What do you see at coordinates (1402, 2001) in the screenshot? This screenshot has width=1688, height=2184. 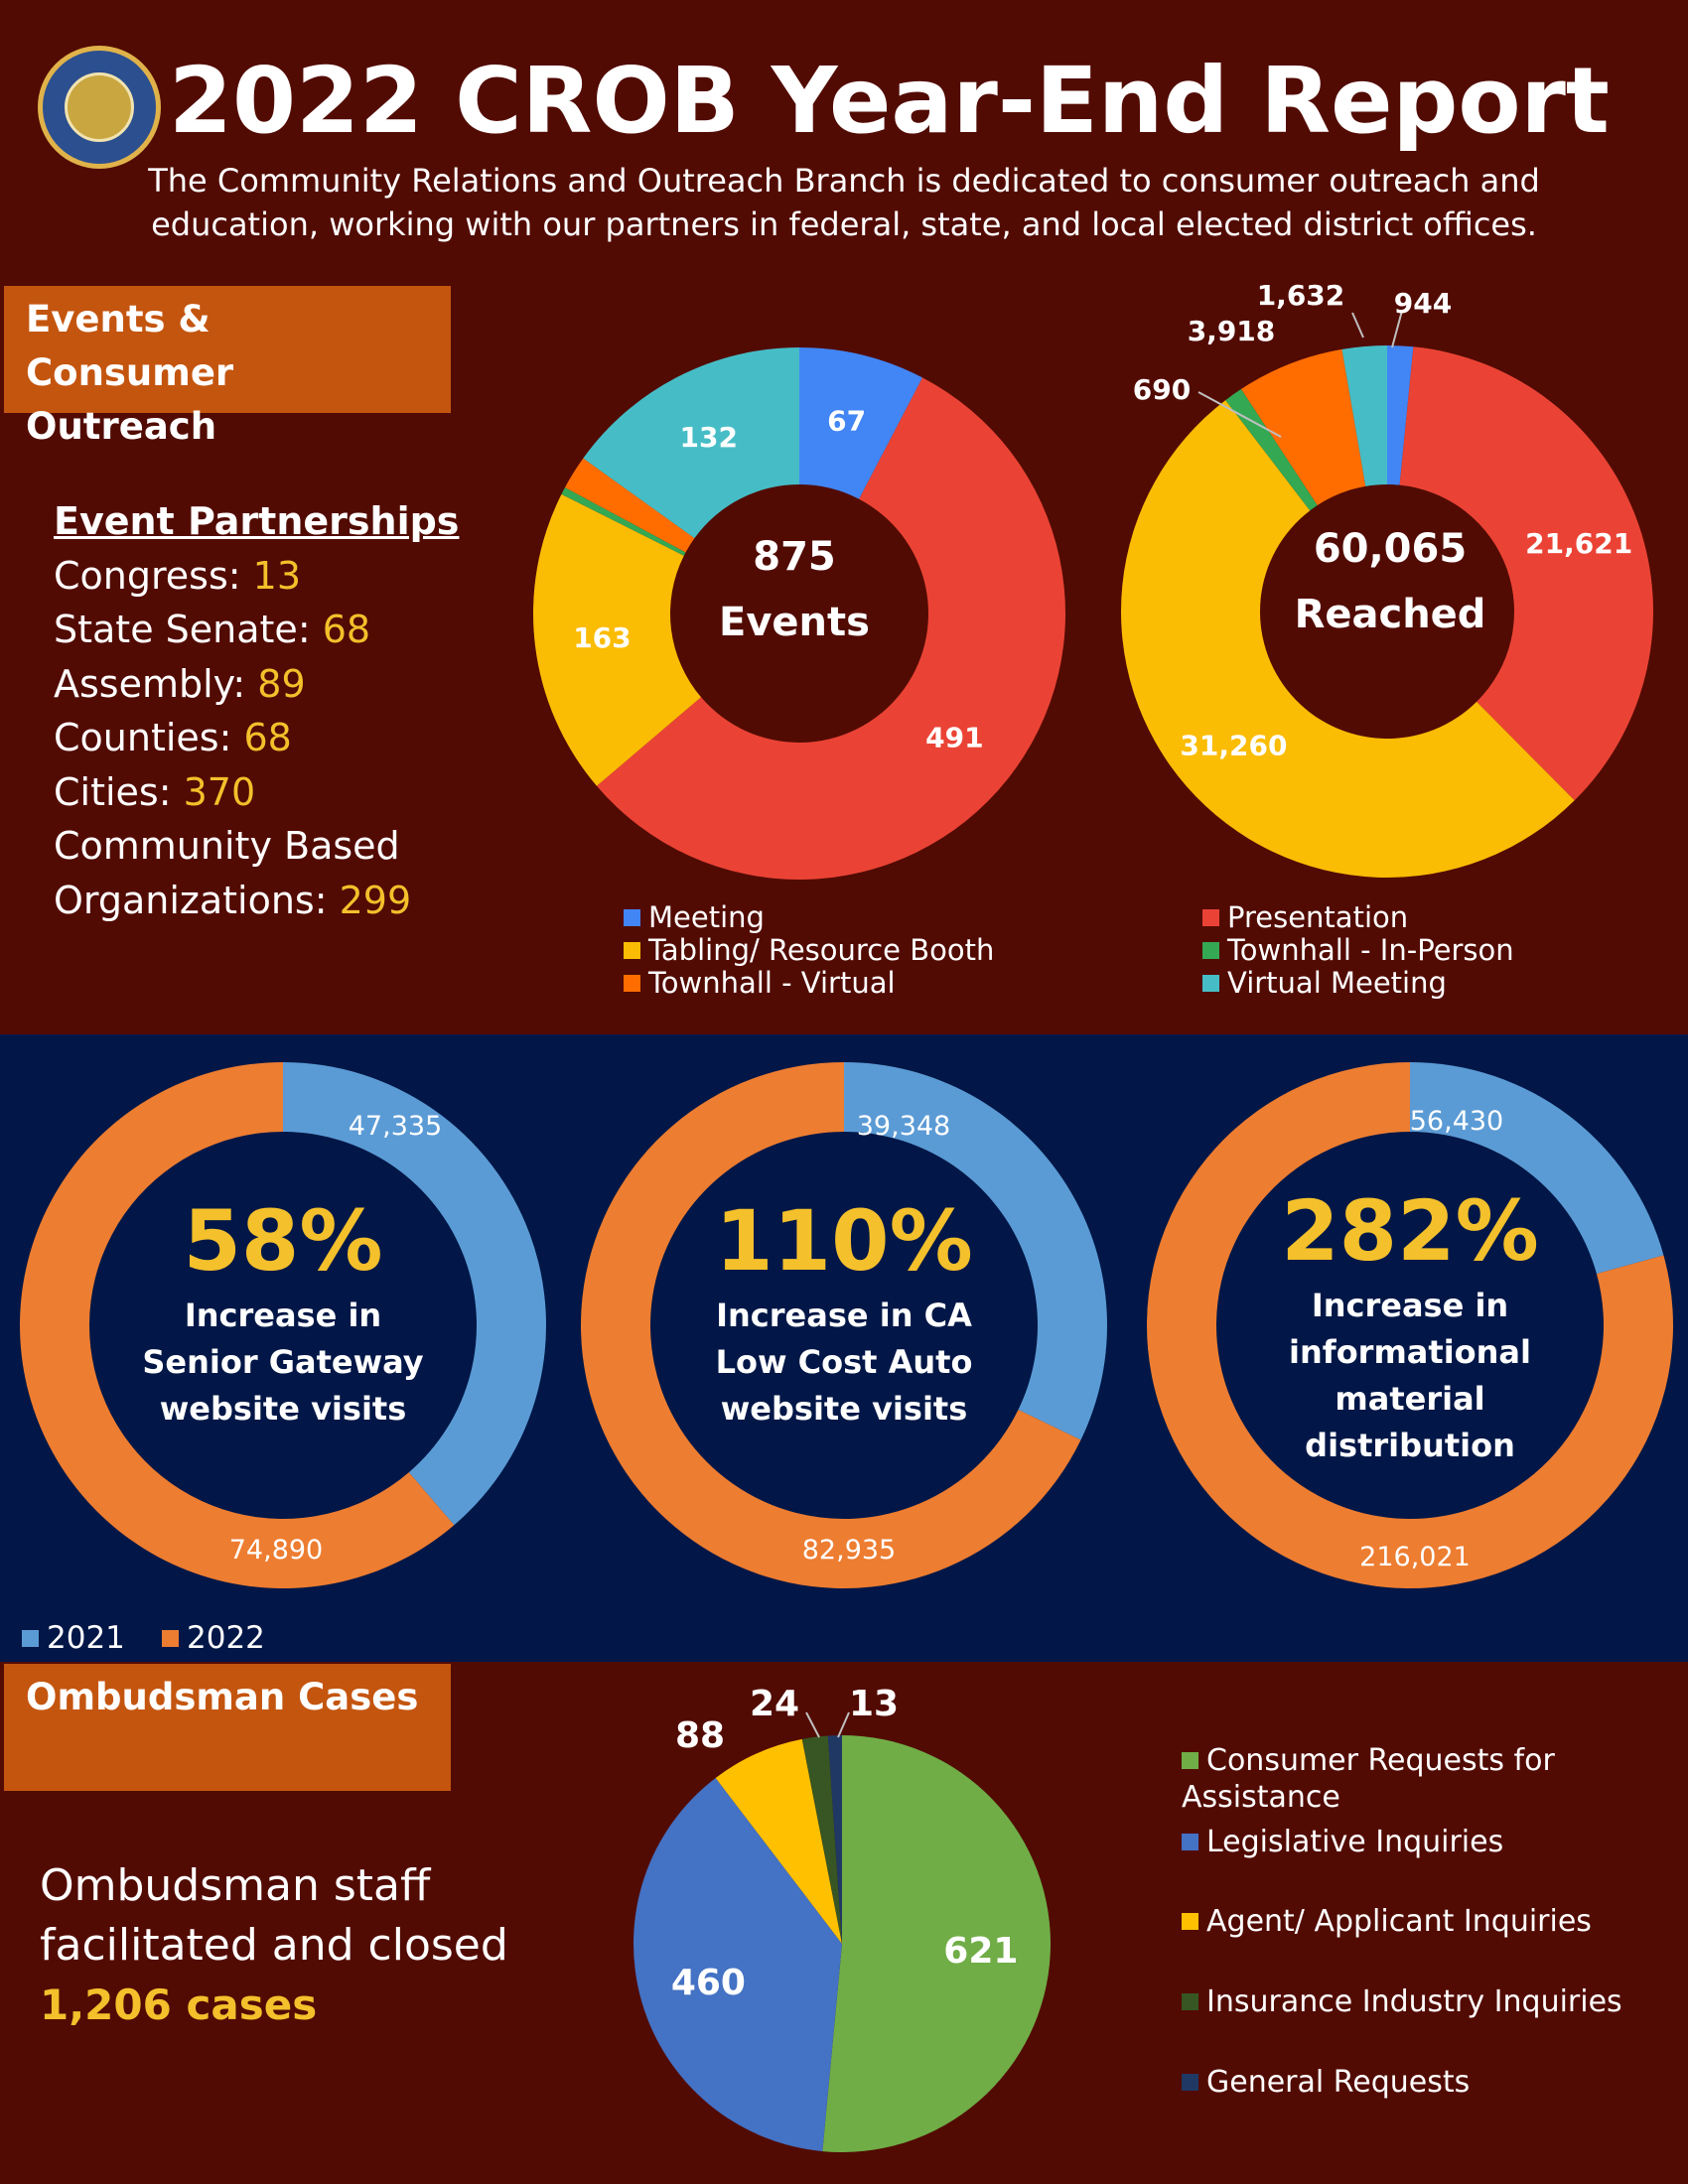 I see `legend-item: Insurance Industry Inquiries` at bounding box center [1402, 2001].